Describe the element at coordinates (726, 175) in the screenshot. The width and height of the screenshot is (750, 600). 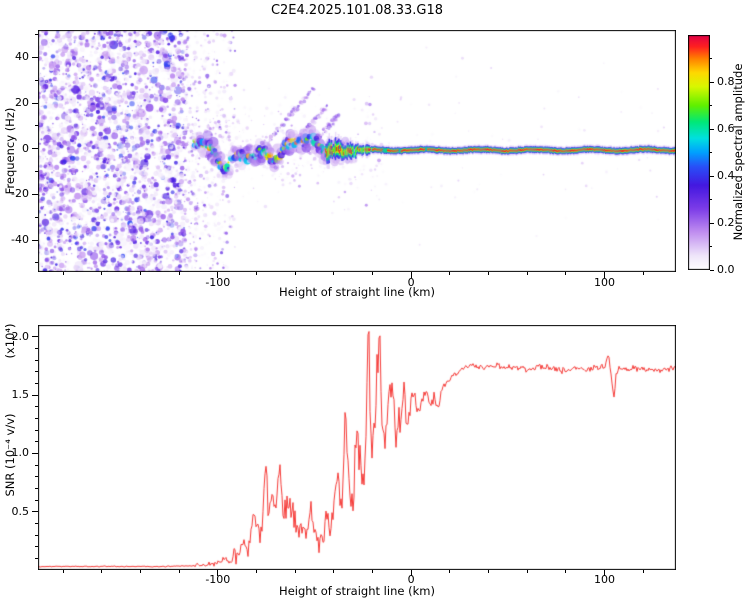
I see `colorbar-tick-label: 0.4` at that location.